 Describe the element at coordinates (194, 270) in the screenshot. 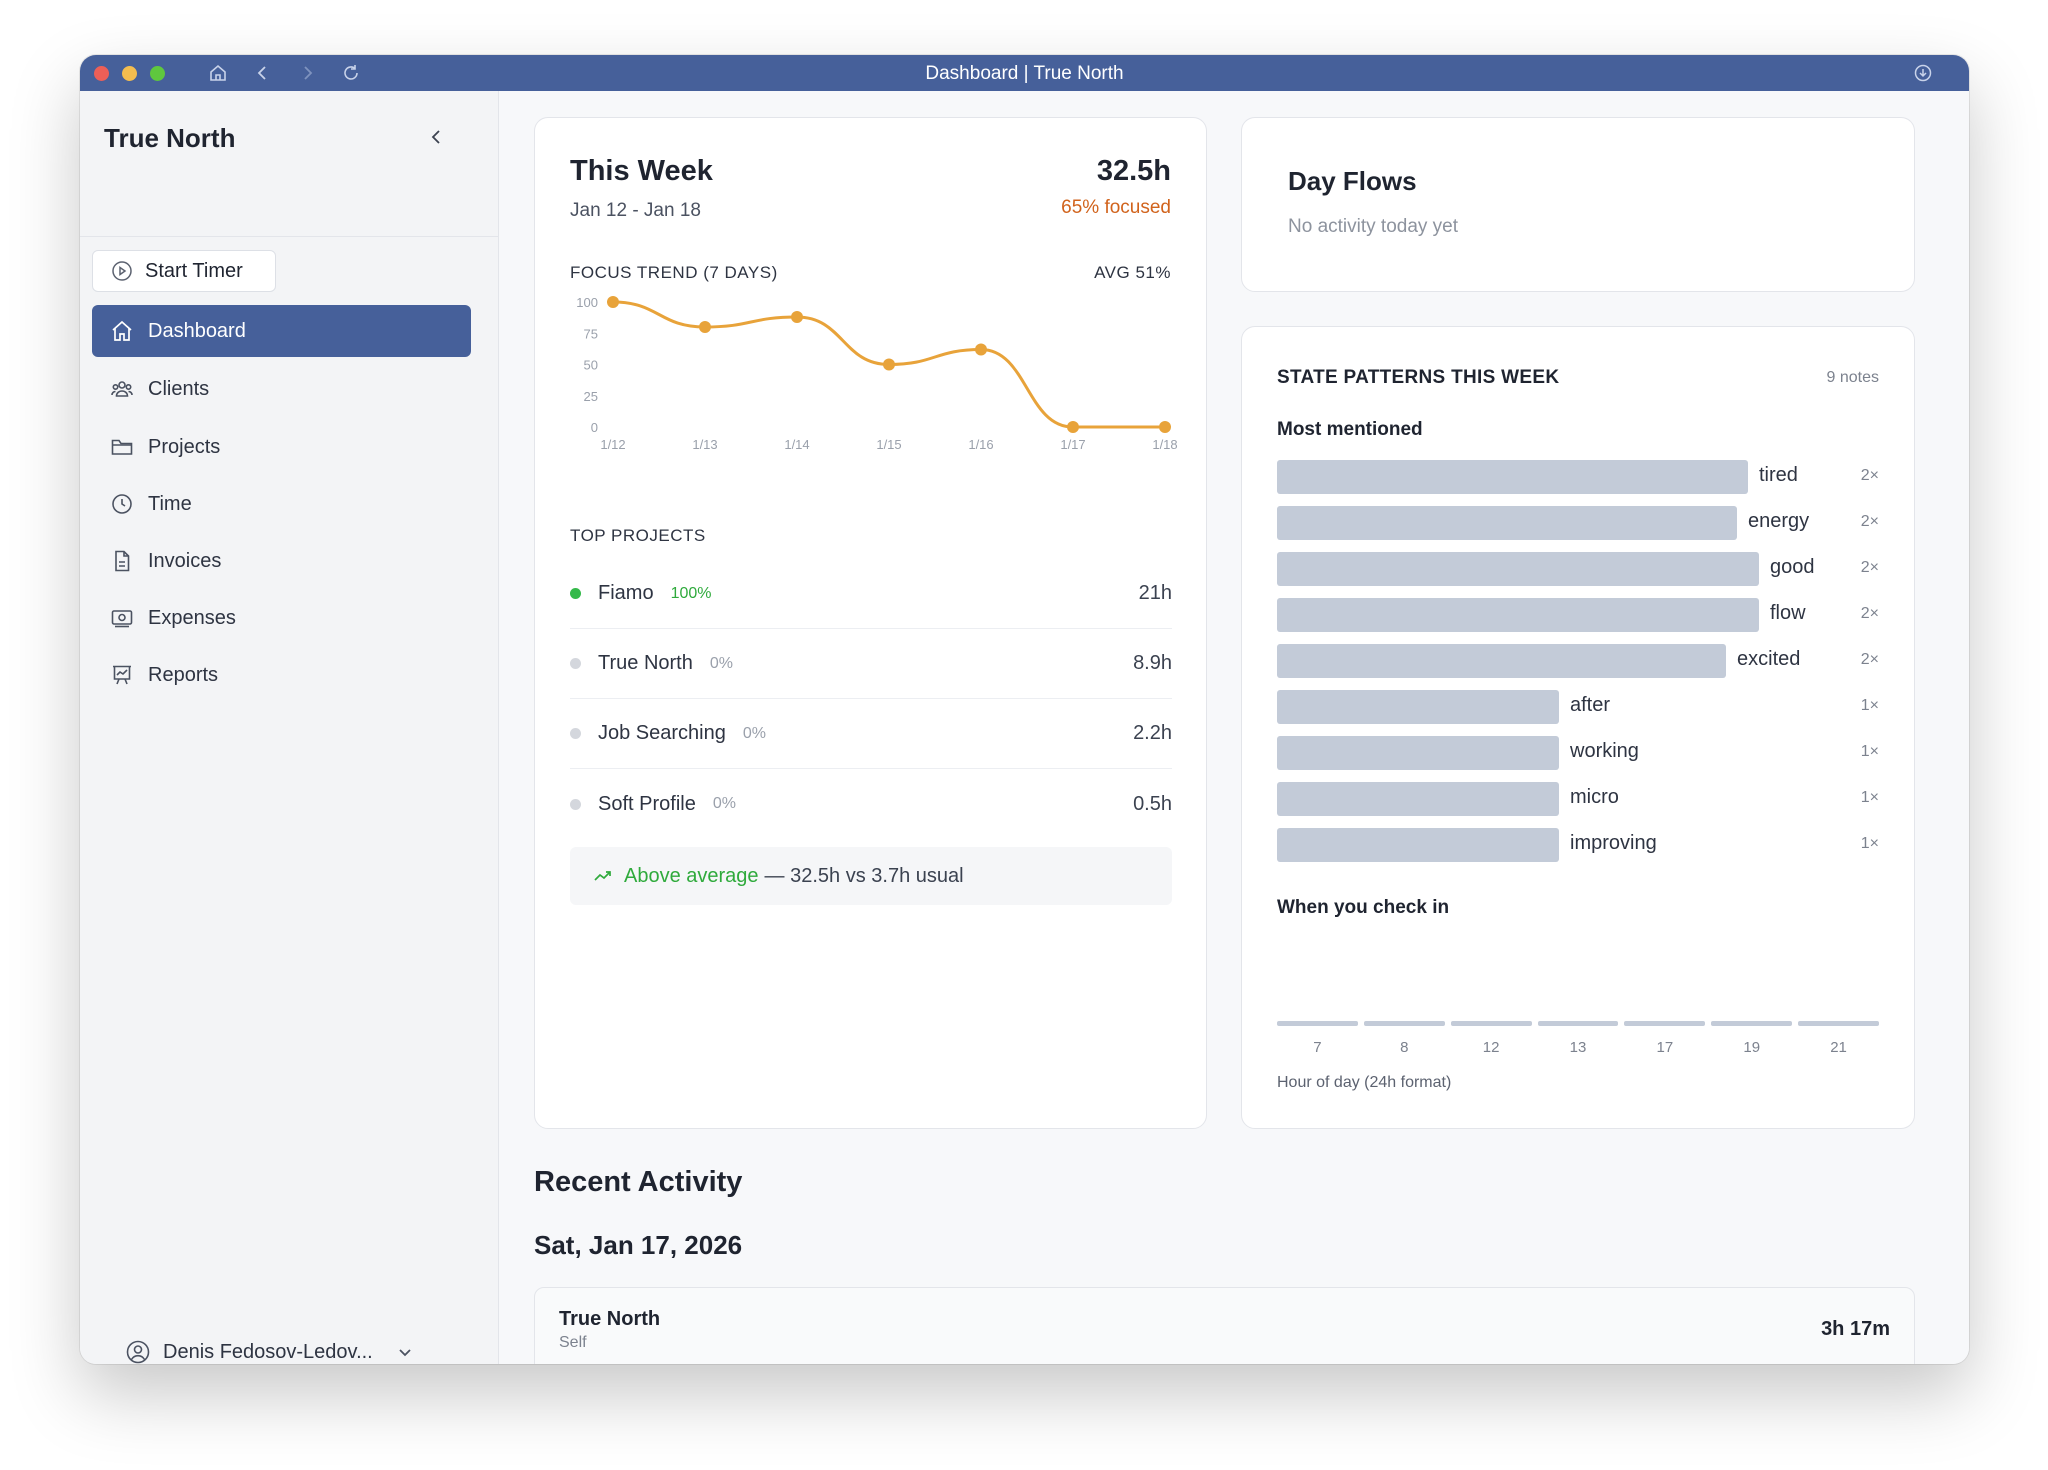

I see `start-timer-label: Start Timer` at that location.